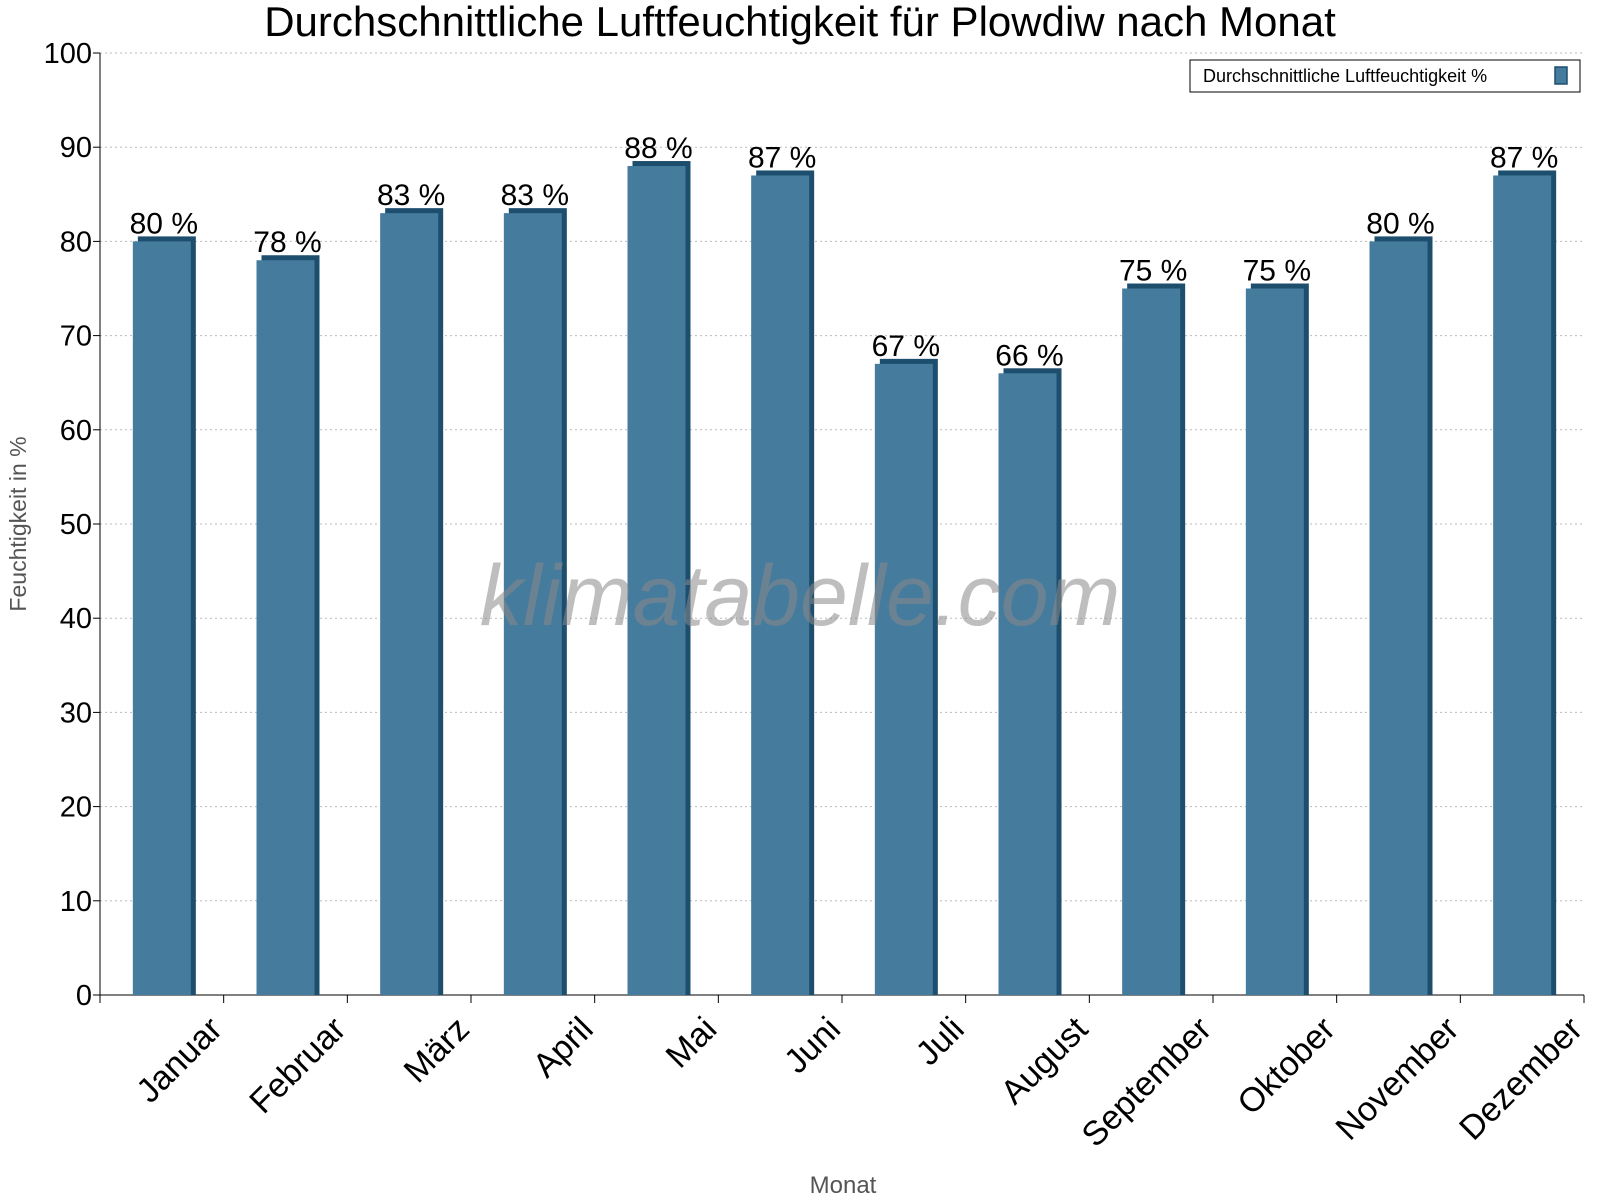  Describe the element at coordinates (906, 346) in the screenshot. I see `data-label: 67 %` at that location.